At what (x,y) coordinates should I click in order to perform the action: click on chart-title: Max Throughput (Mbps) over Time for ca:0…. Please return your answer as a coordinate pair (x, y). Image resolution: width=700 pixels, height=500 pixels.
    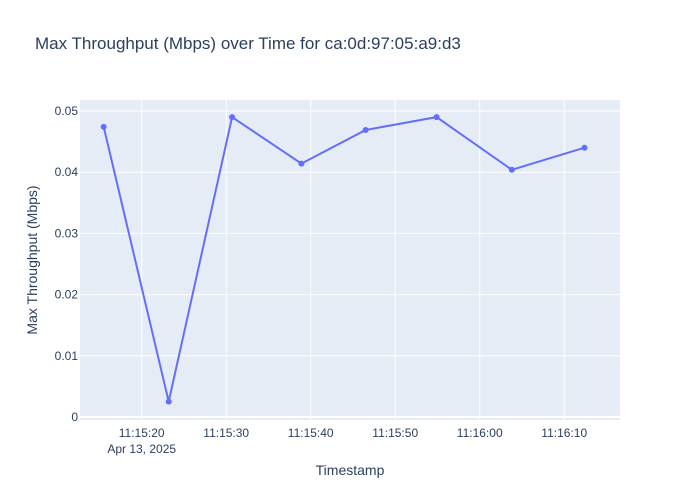
    Looking at the image, I should click on (248, 43).